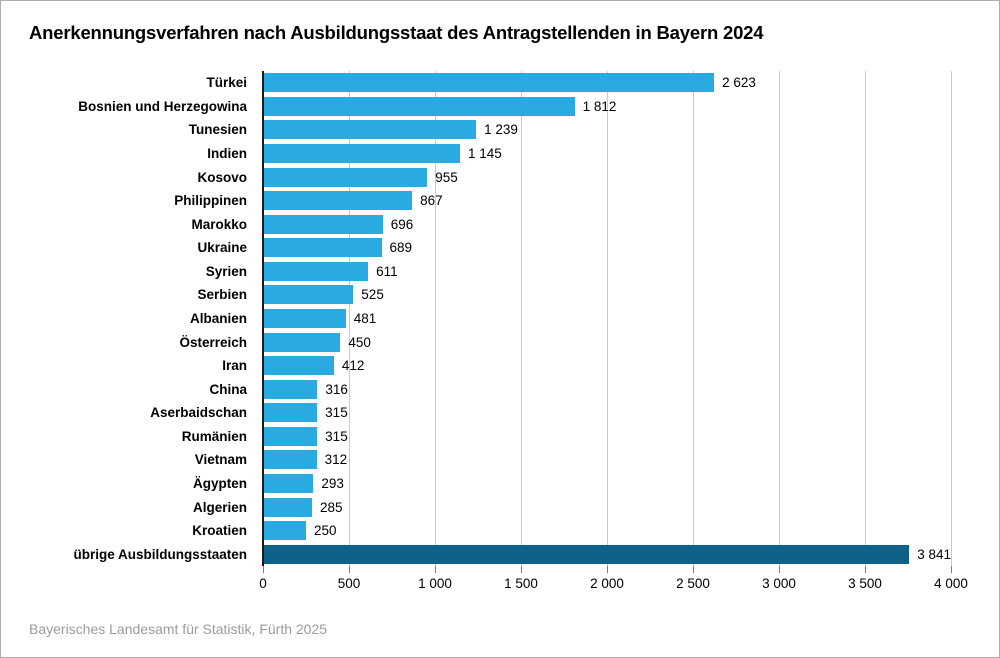  I want to click on category-label: Syrien, so click(226, 271).